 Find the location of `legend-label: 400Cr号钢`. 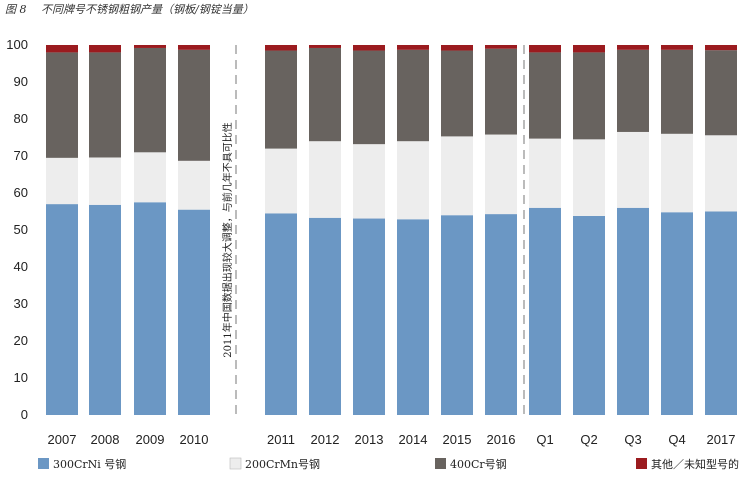

legend-label: 400Cr号钢 is located at coordinates (478, 464).